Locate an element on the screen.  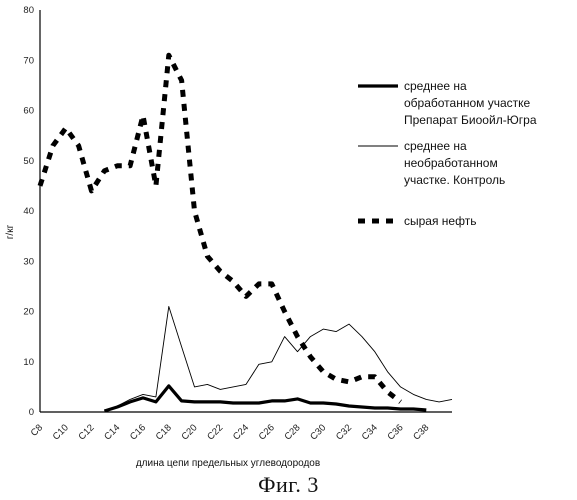
x-tick-label: C12 is located at coordinates (87, 432).